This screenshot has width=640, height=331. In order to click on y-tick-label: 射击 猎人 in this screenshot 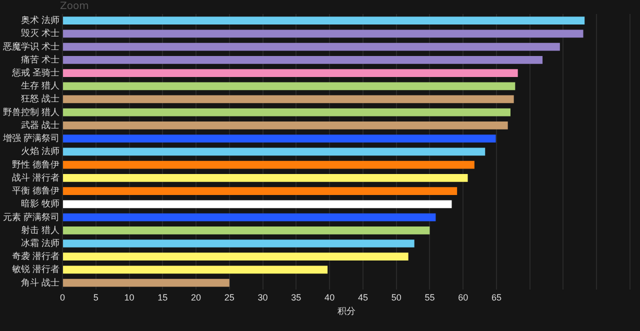, I will do `click(40, 229)`.